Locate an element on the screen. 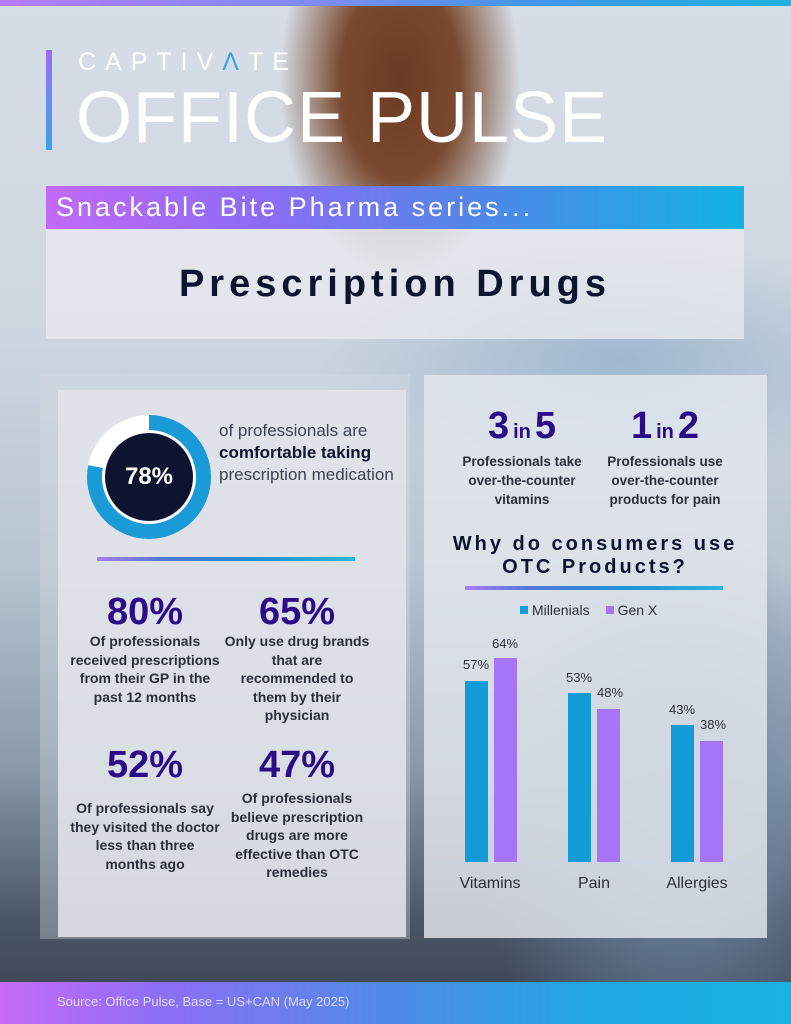 This screenshot has height=1024, width=791. bar-label: 53% is located at coordinates (579, 677).